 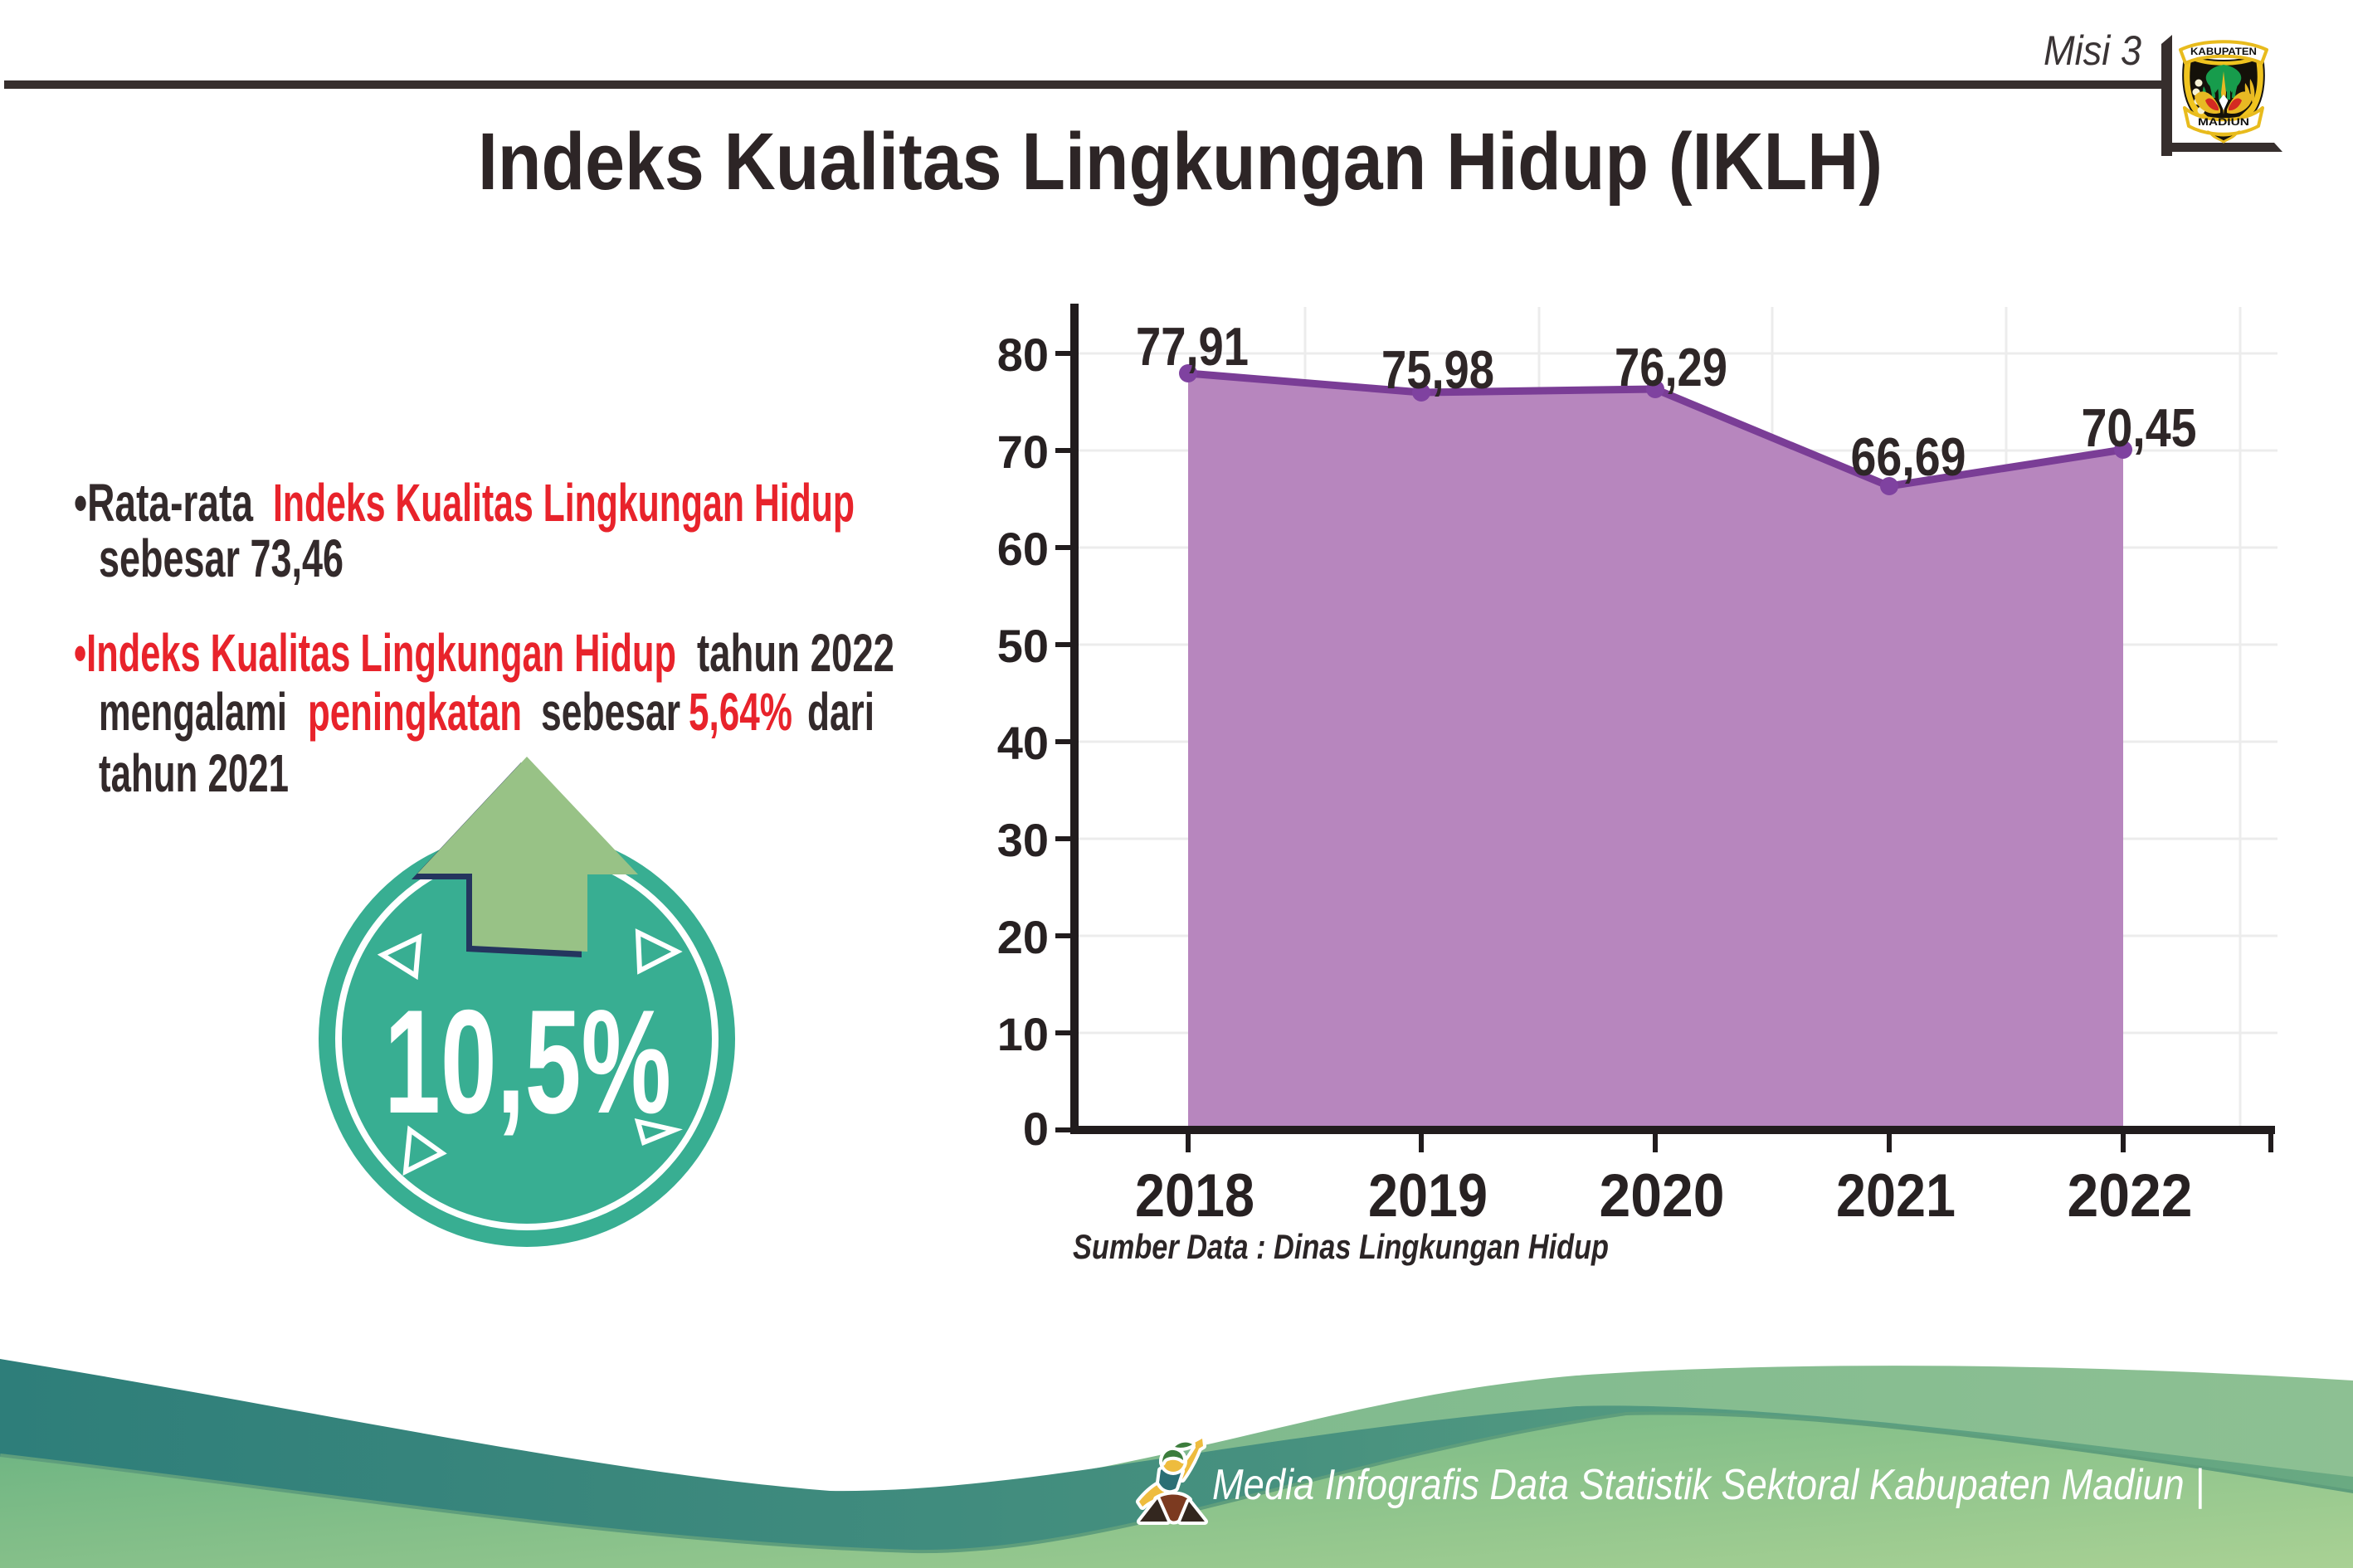 What do you see at coordinates (527, 1061) in the screenshot?
I see `svg-text: 10,5%` at bounding box center [527, 1061].